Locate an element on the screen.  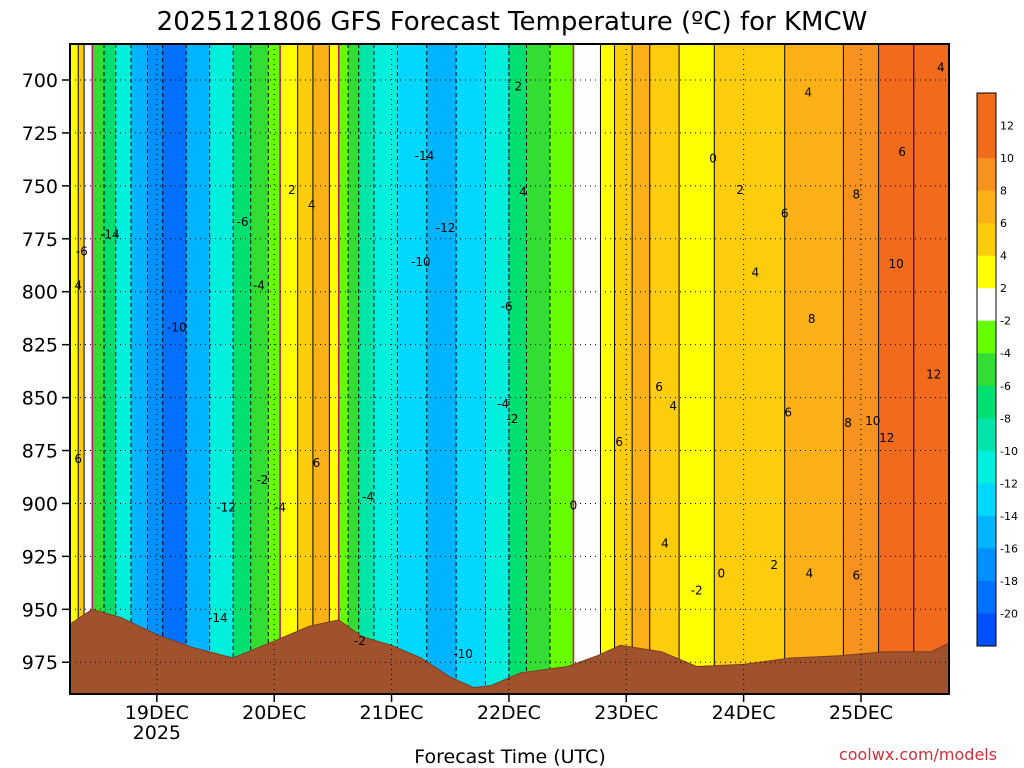
colorbar-label: 8 is located at coordinates (1003, 191).